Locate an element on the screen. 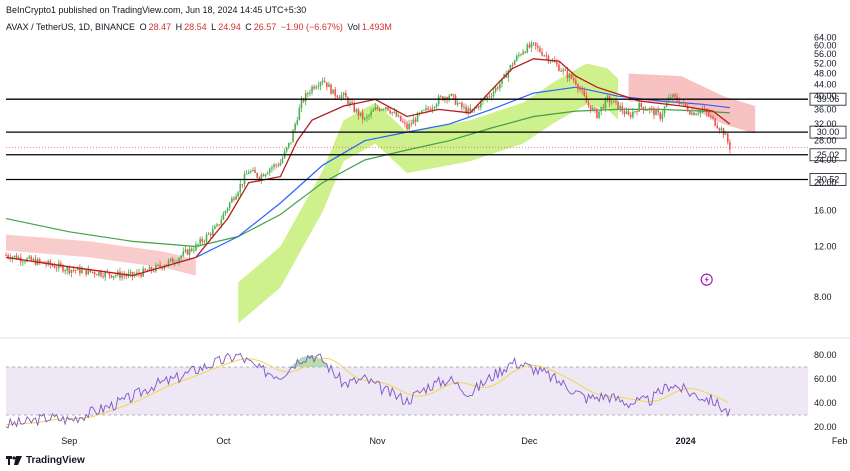  x-axis-label: Nov is located at coordinates (377, 441).